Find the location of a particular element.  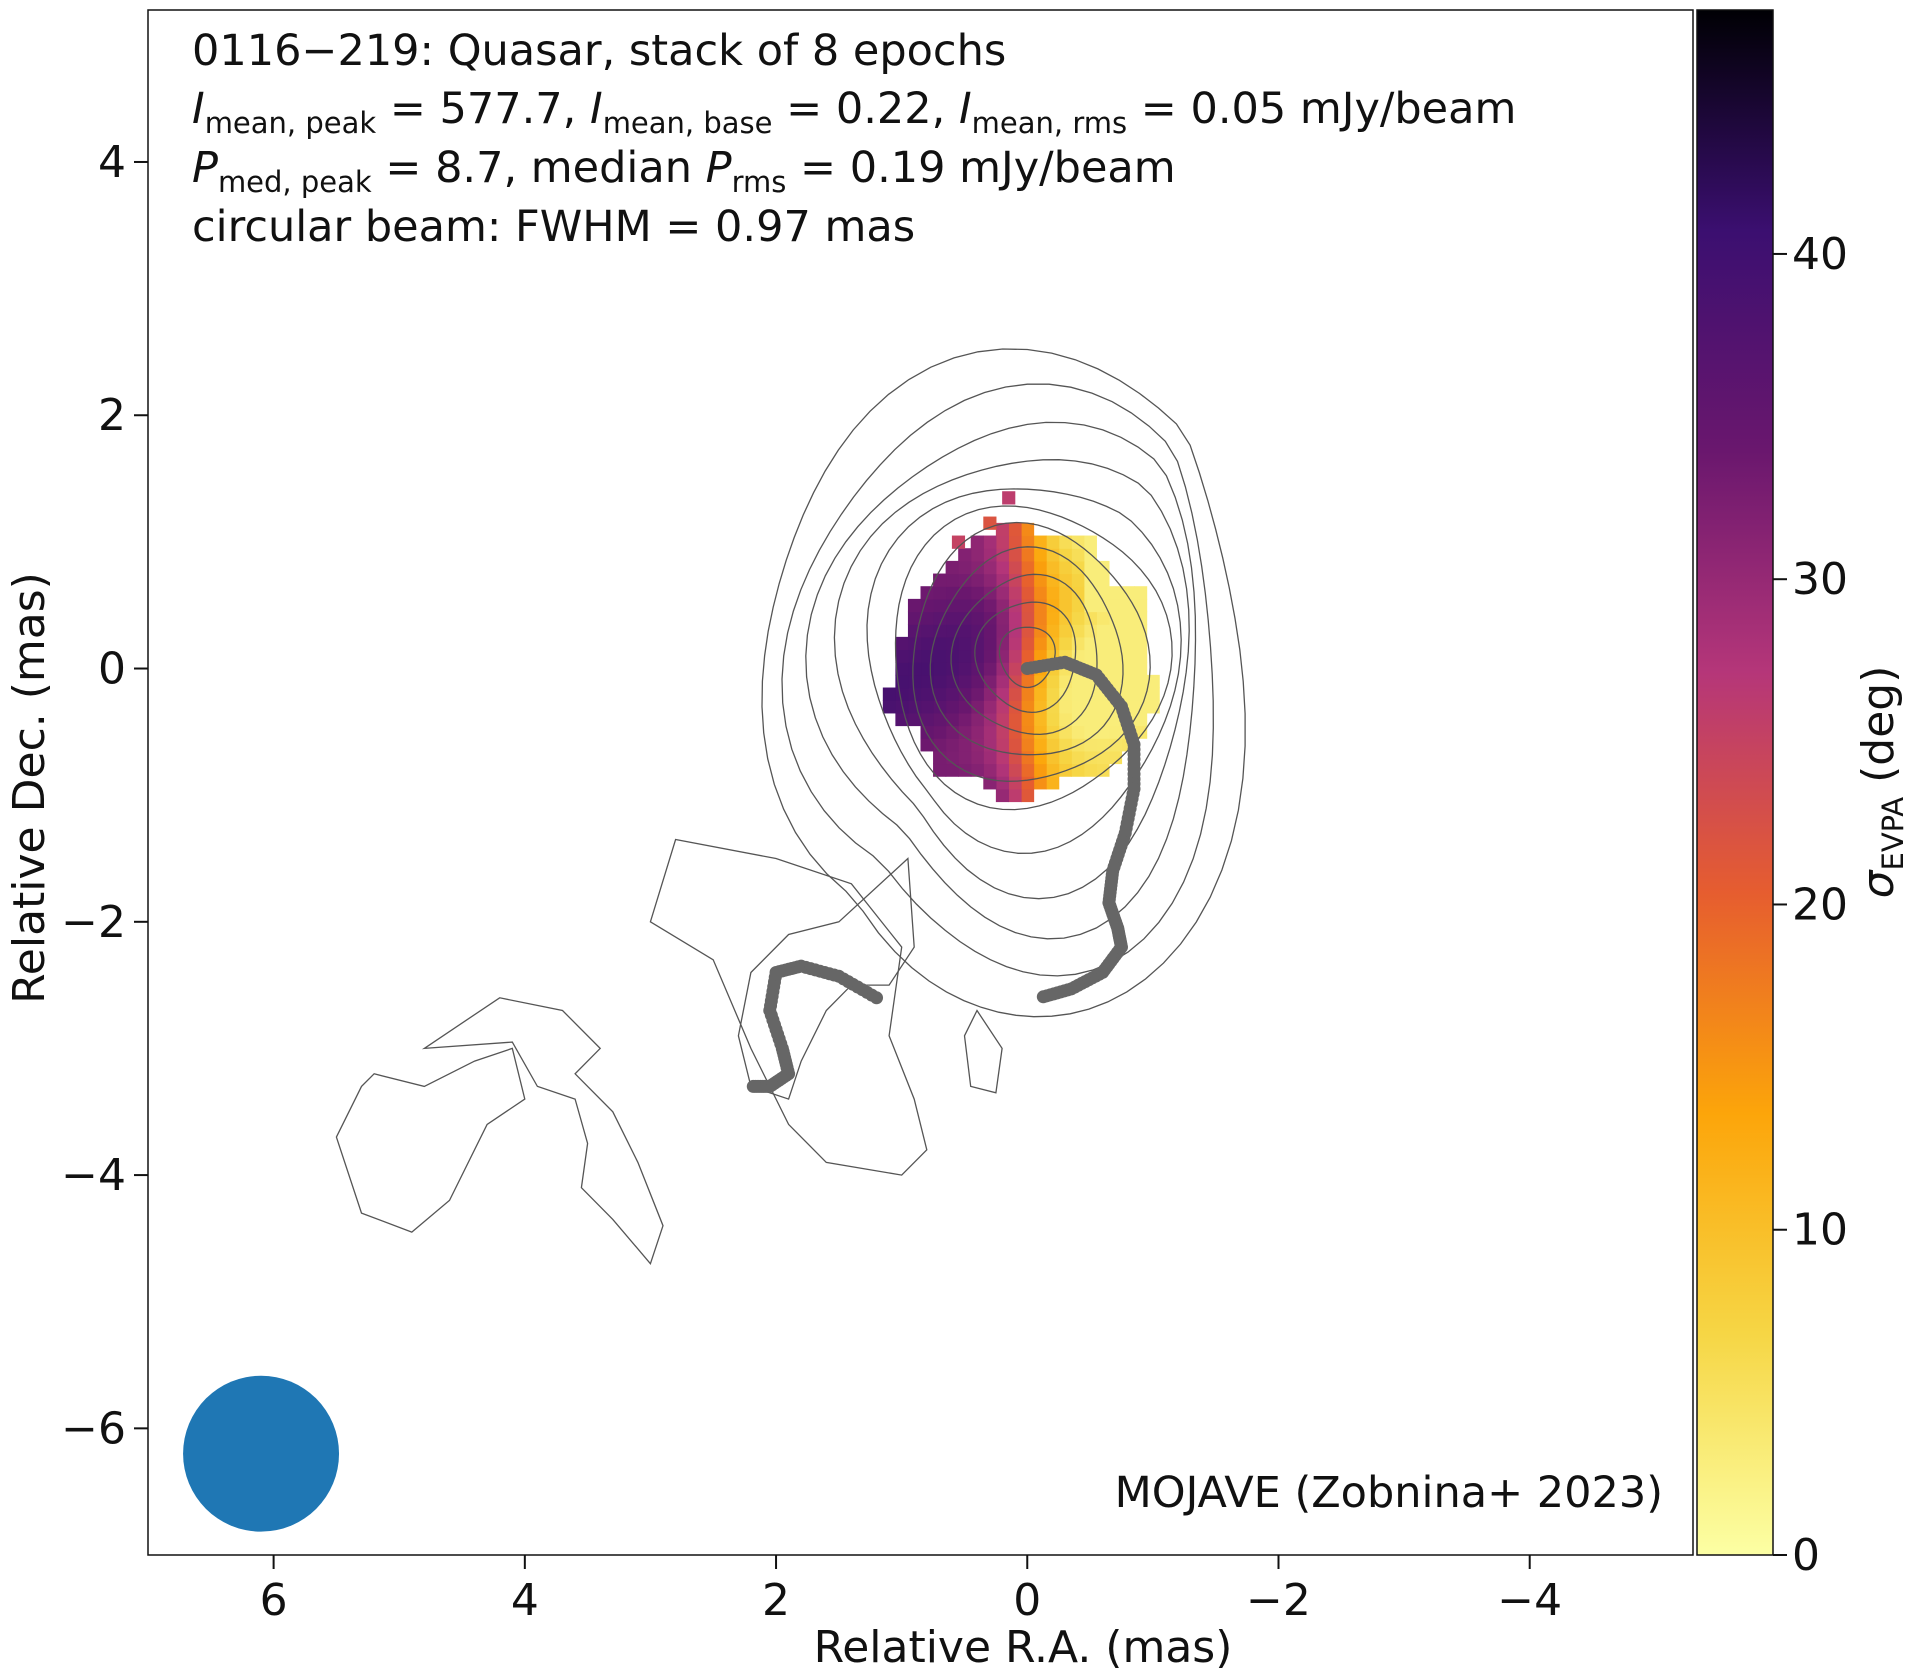

y-tick-label: −2 is located at coordinates (93, 922).